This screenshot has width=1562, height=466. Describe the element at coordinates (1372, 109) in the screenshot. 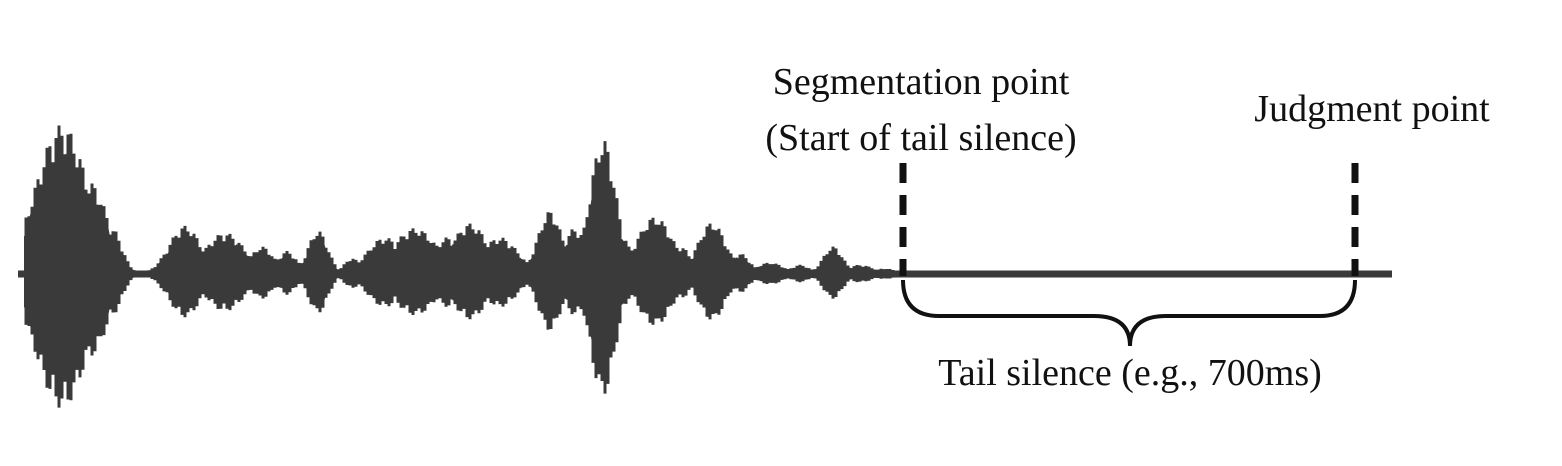

I see `judgment-point-label: Judgment point` at that location.